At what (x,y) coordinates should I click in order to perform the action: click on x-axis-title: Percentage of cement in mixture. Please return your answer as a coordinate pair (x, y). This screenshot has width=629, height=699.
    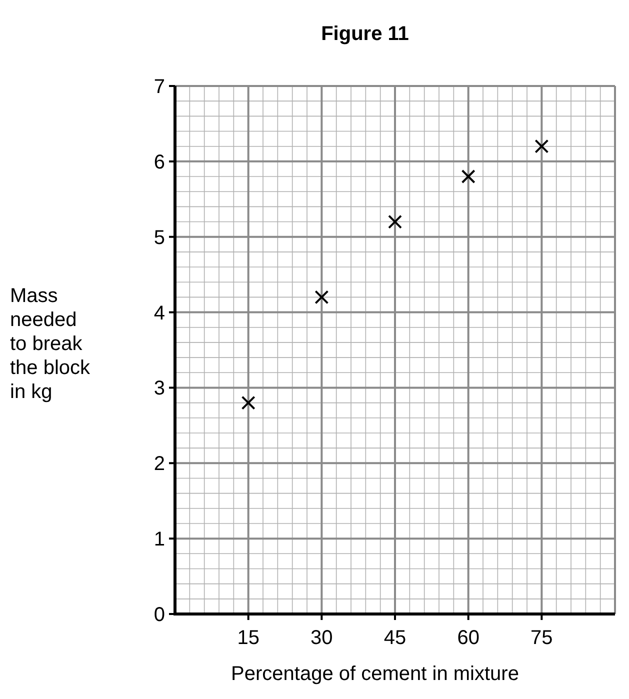
    Looking at the image, I should click on (375, 674).